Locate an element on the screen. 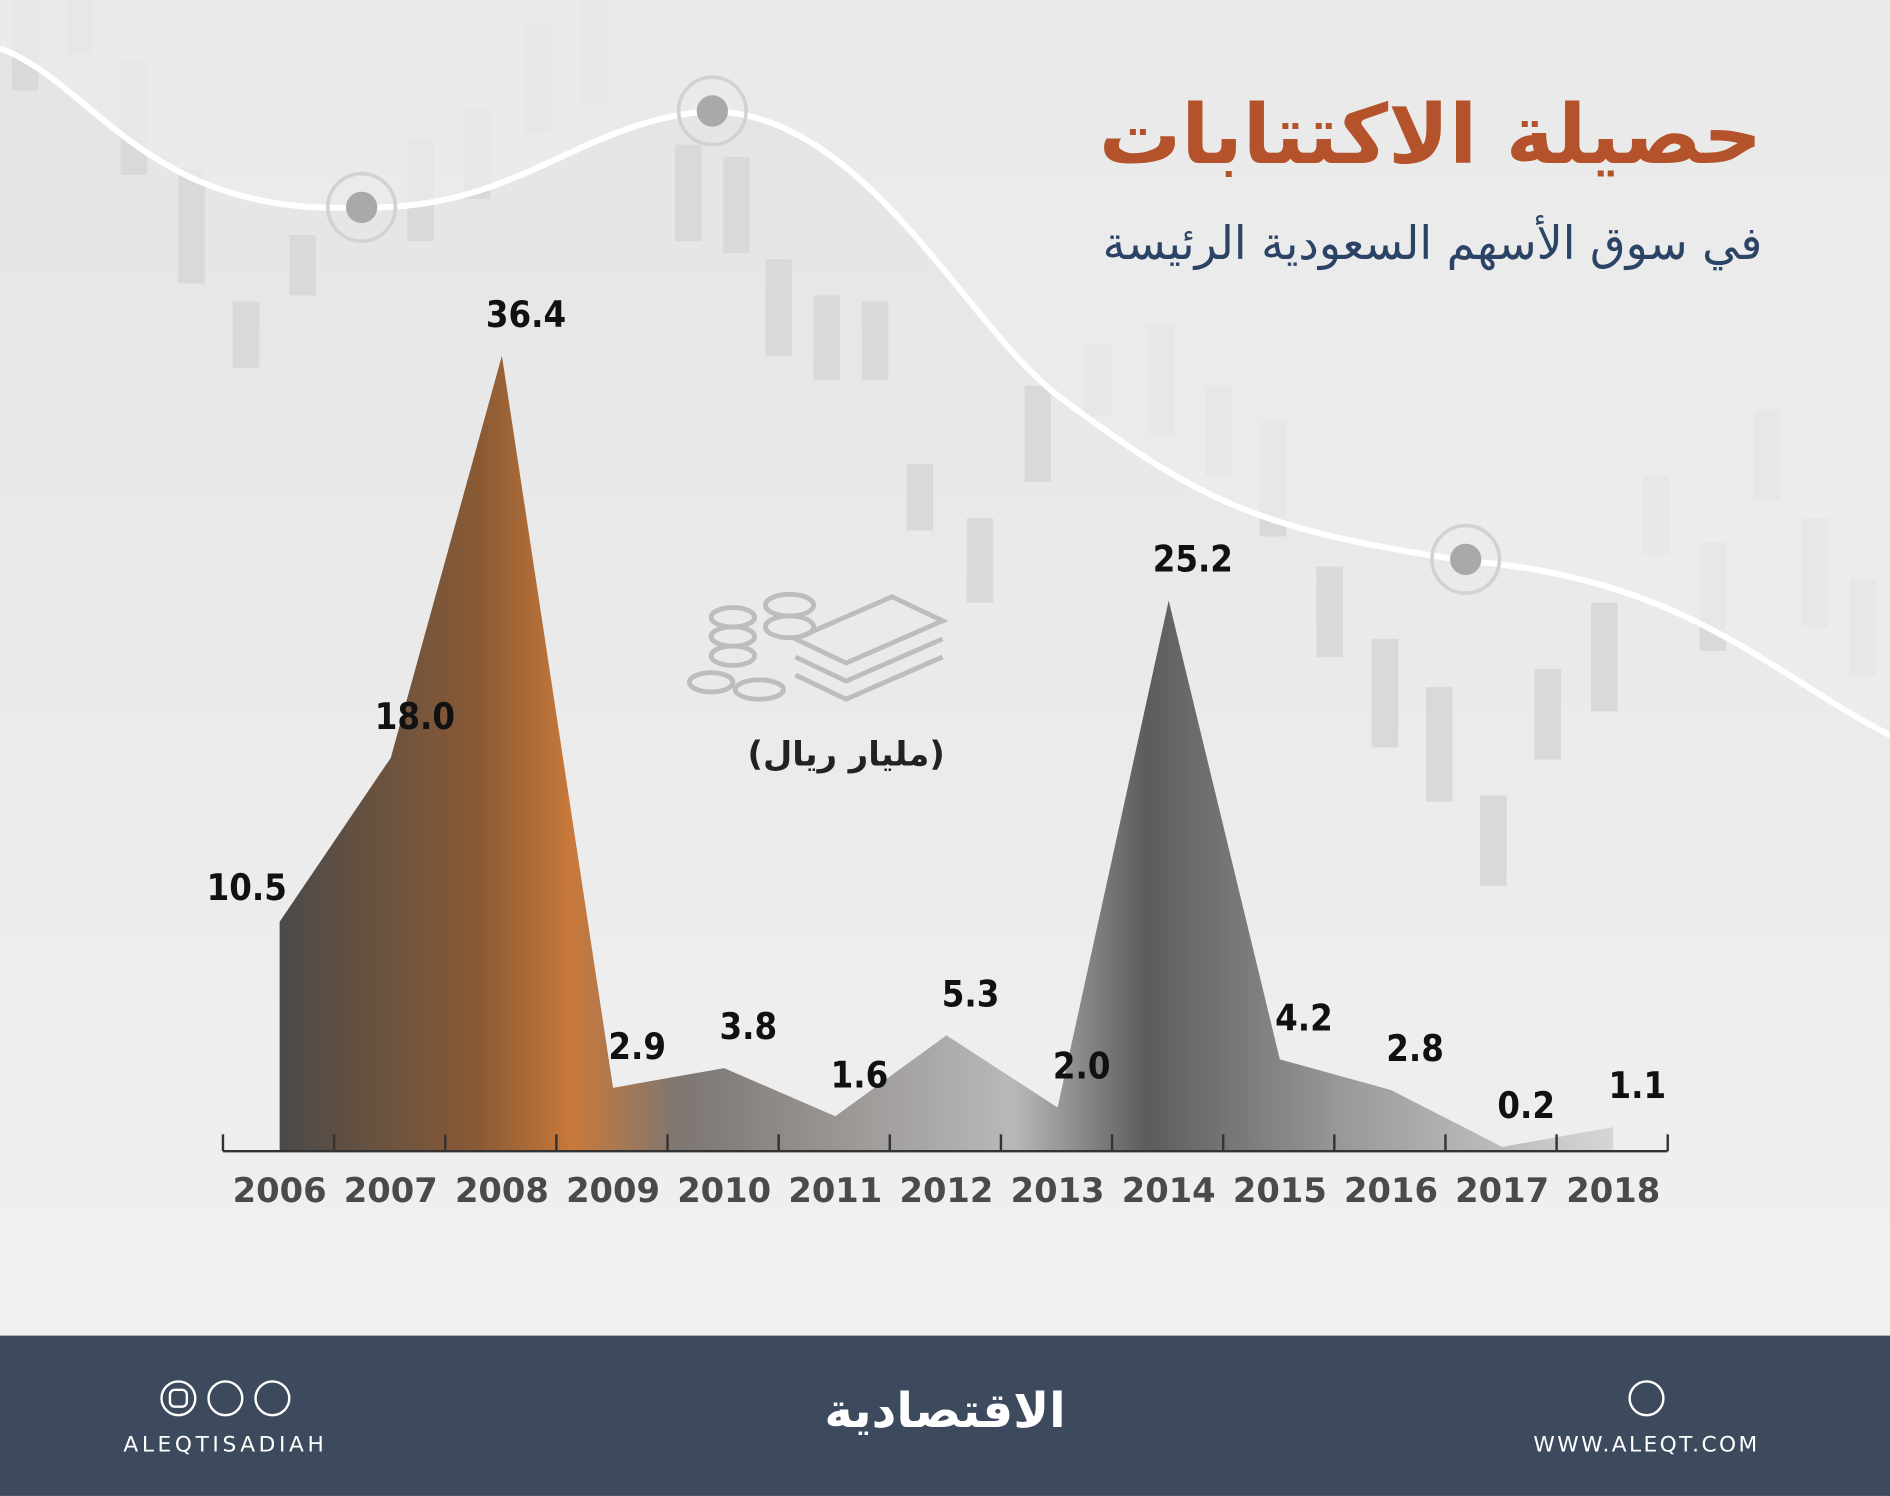 The width and height of the screenshot is (1890, 1496). data-label: 25.2 is located at coordinates (1193, 559).